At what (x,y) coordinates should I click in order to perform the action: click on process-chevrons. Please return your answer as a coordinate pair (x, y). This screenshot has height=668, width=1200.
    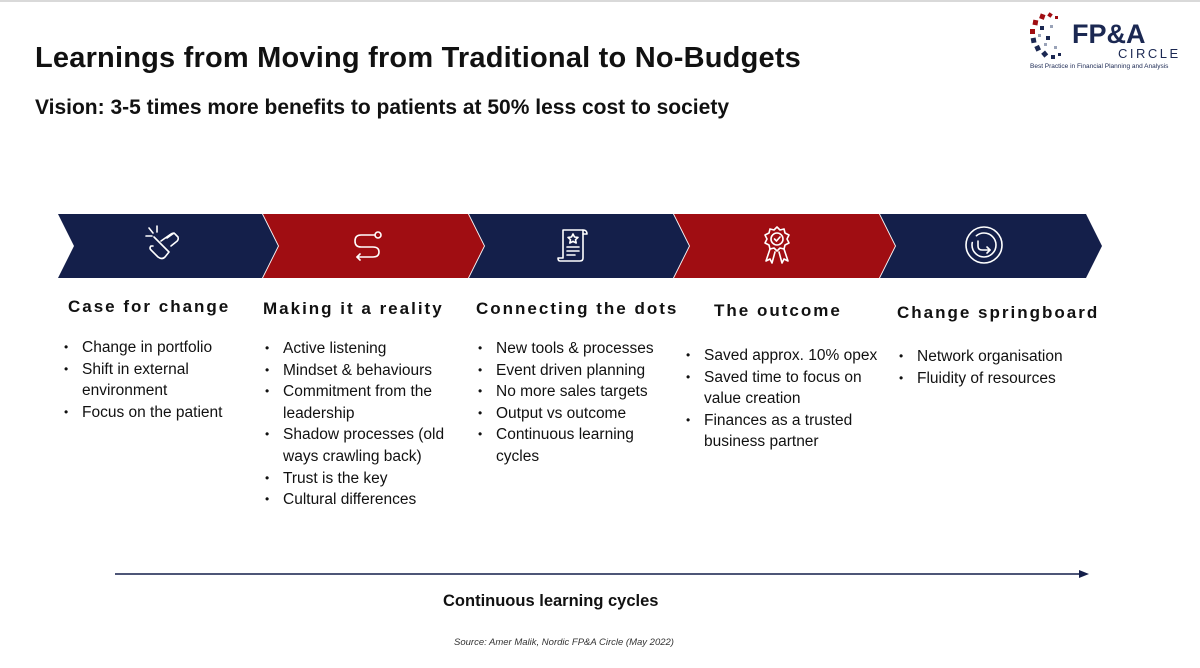
    Looking at the image, I should click on (580, 246).